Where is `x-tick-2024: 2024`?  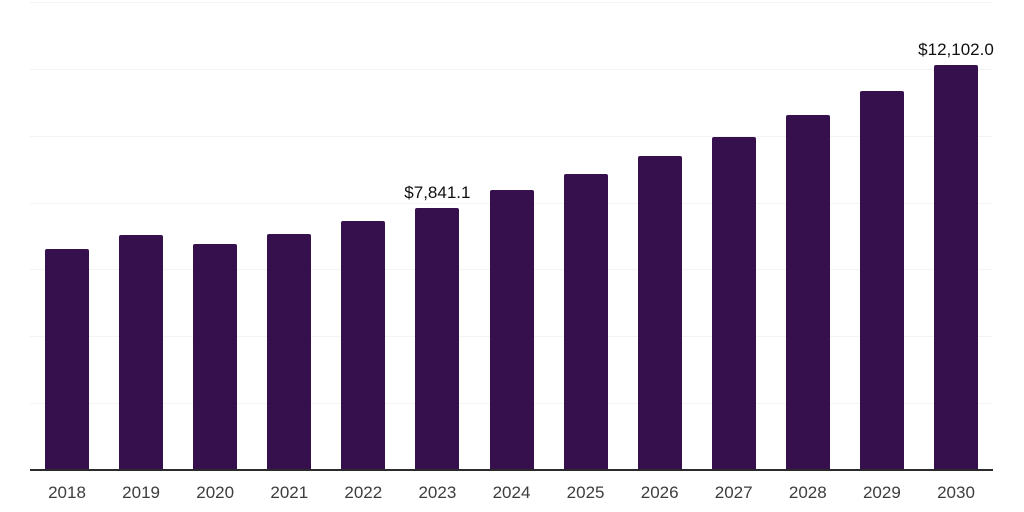 x-tick-2024: 2024 is located at coordinates (511, 492).